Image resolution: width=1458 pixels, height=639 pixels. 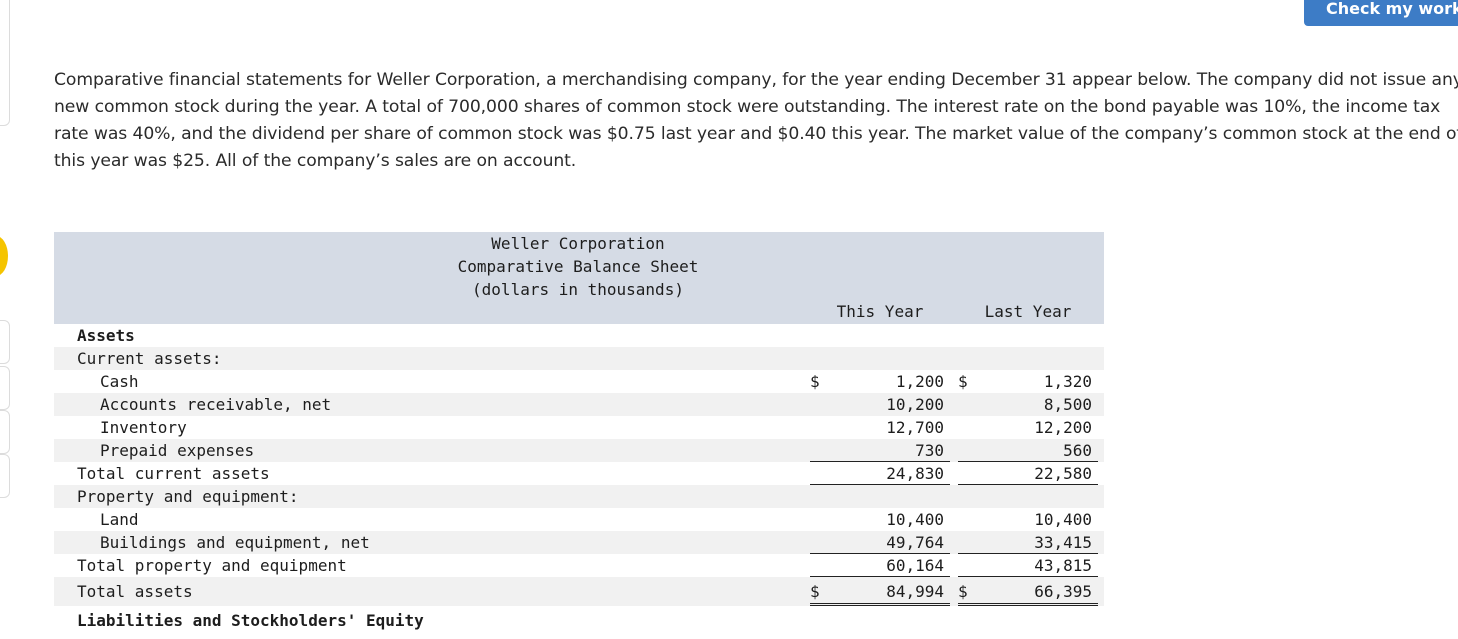 I want to click on side-panel-edge, so click(x=5, y=63).